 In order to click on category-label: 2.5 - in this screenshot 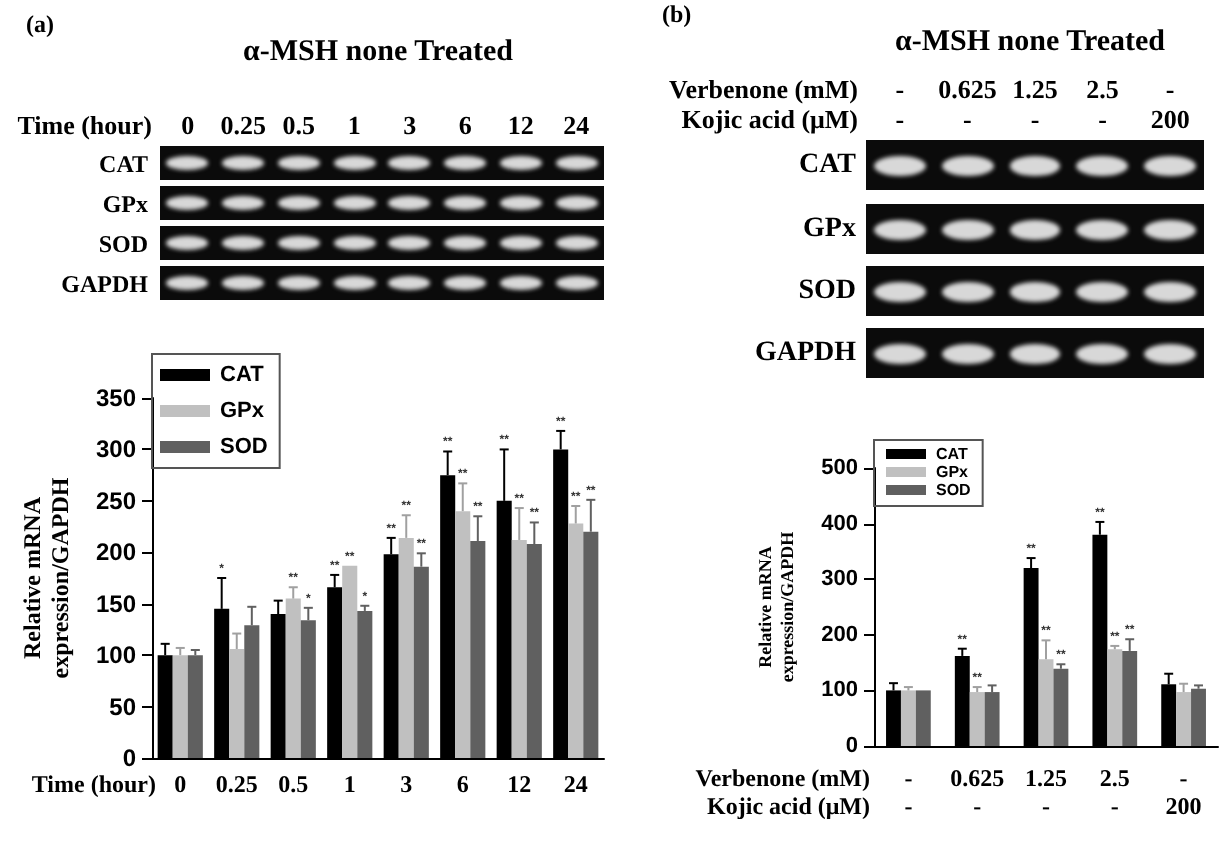, I will do `click(1102, 104)`.